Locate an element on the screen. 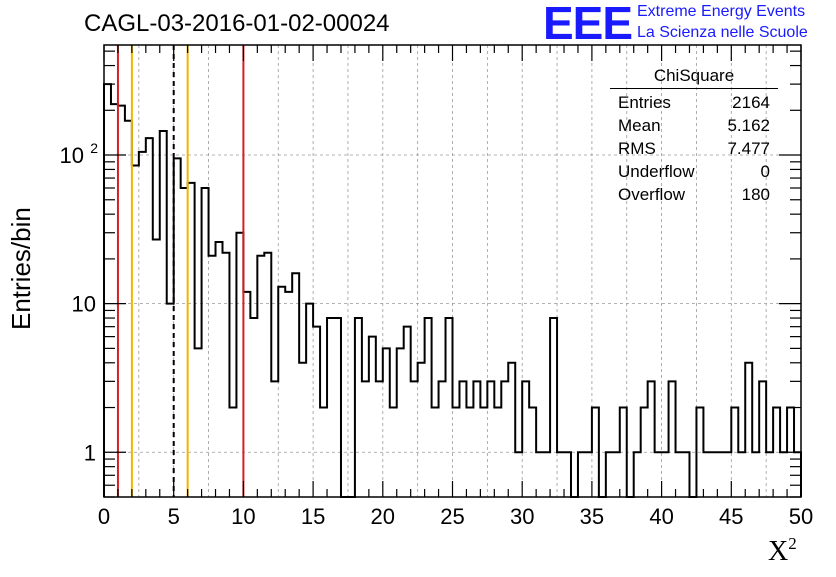  stats-value: 180 is located at coordinates (755, 194).